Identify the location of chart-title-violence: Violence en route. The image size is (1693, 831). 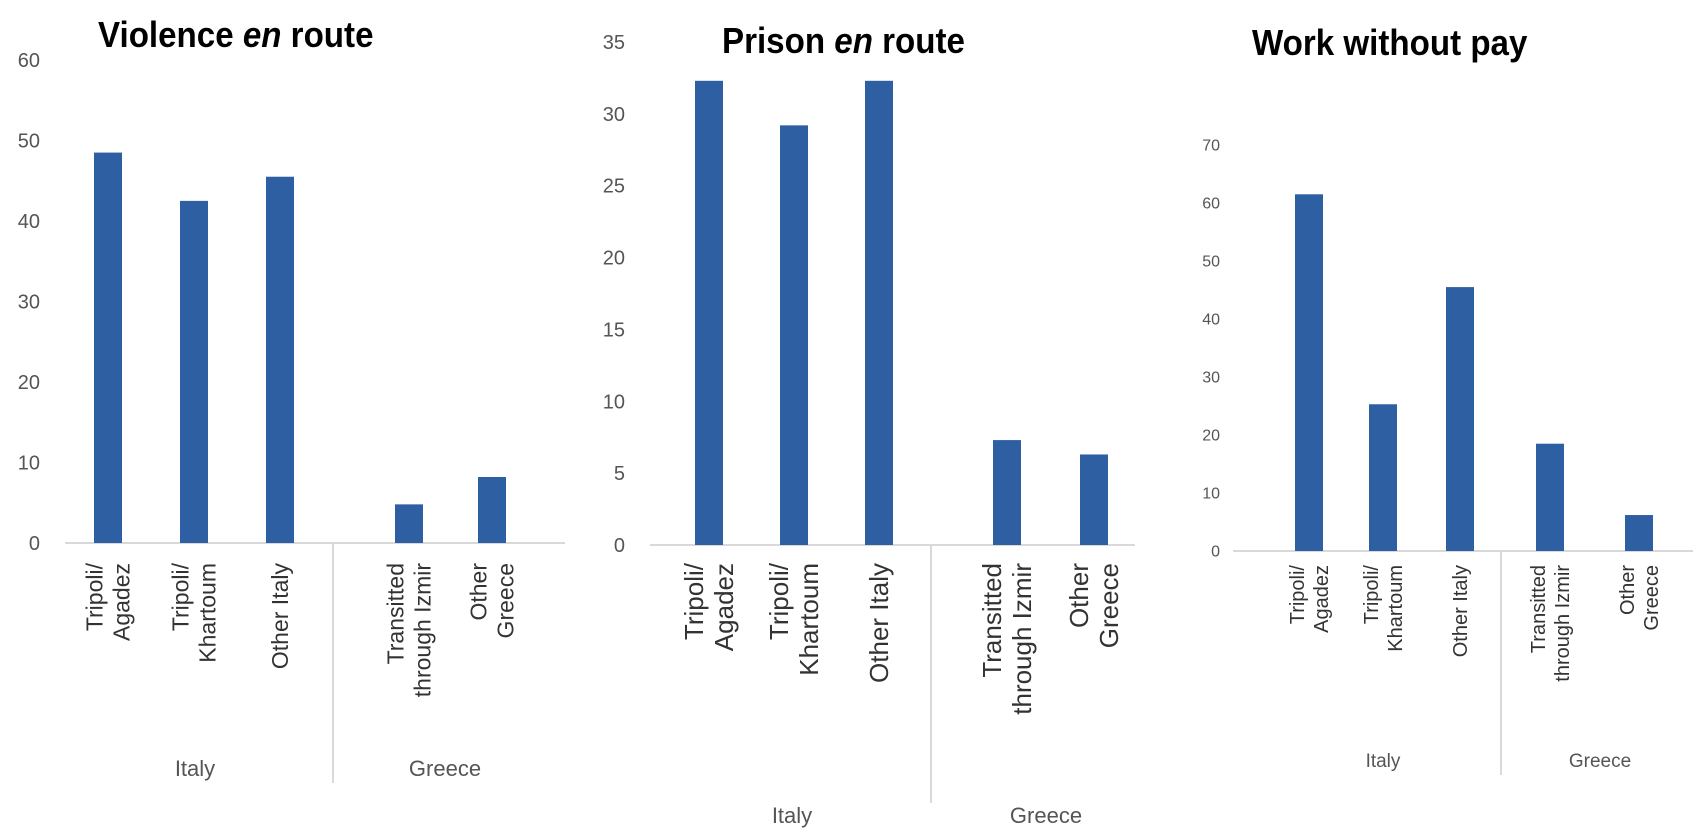
(235, 35).